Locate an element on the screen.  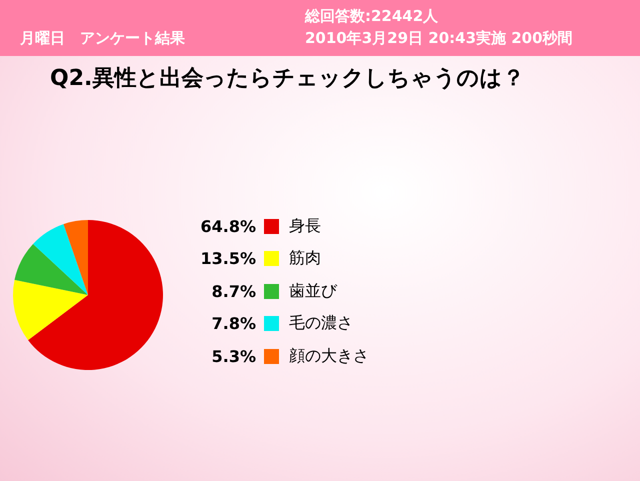
chart-title: Q2.異性と出会ったらチェックしちゃうのは？ is located at coordinates (288, 79).